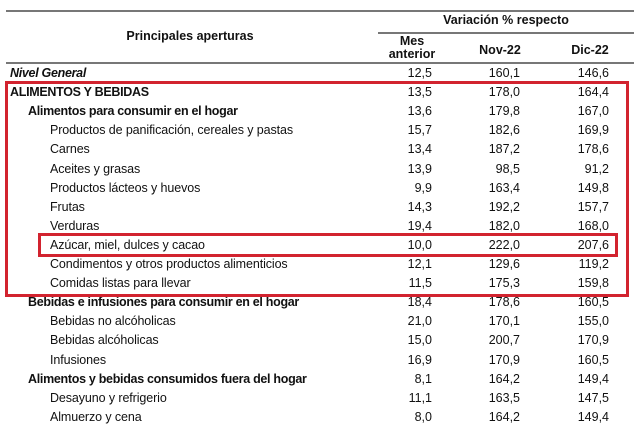 This screenshot has width=642, height=429. Describe the element at coordinates (504, 149) in the screenshot. I see `row-value: 187,2` at that location.